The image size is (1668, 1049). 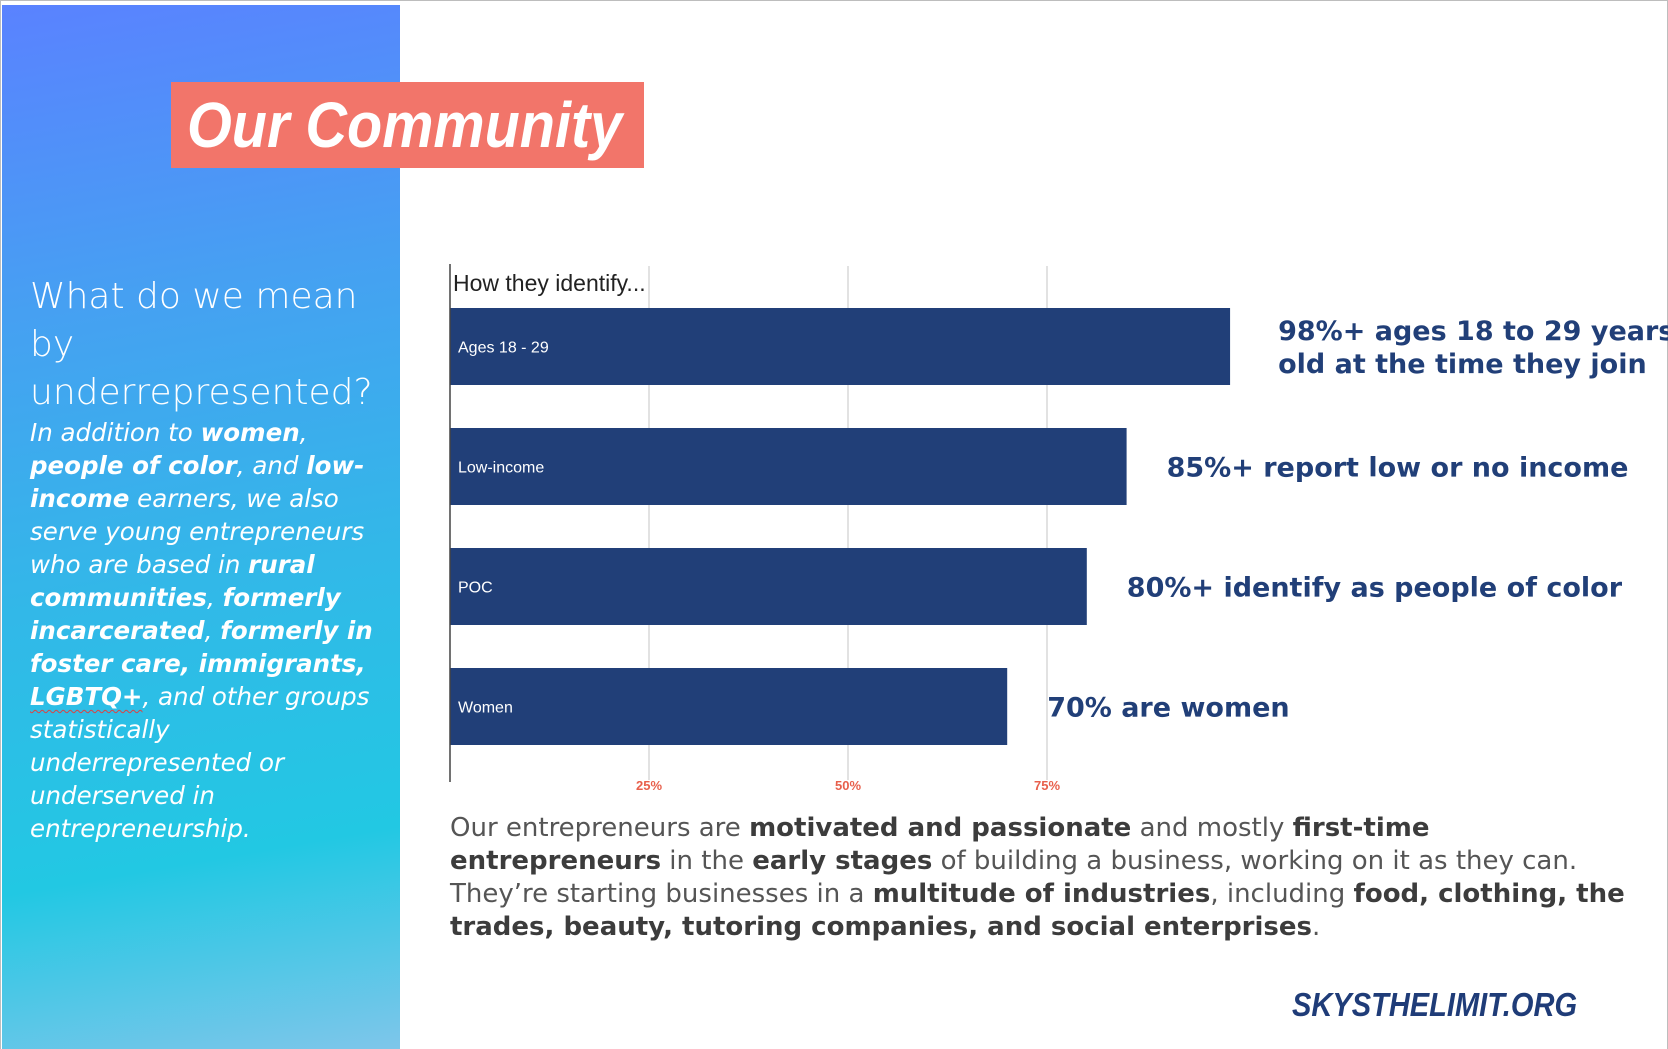 I want to click on bold-segment: formerly in foster care, immigrants,, so click(x=201, y=647).